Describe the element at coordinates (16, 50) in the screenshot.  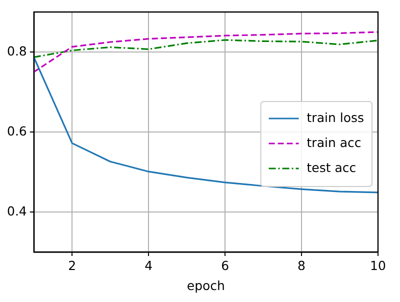
I see `y-tick-label: 0.8` at that location.